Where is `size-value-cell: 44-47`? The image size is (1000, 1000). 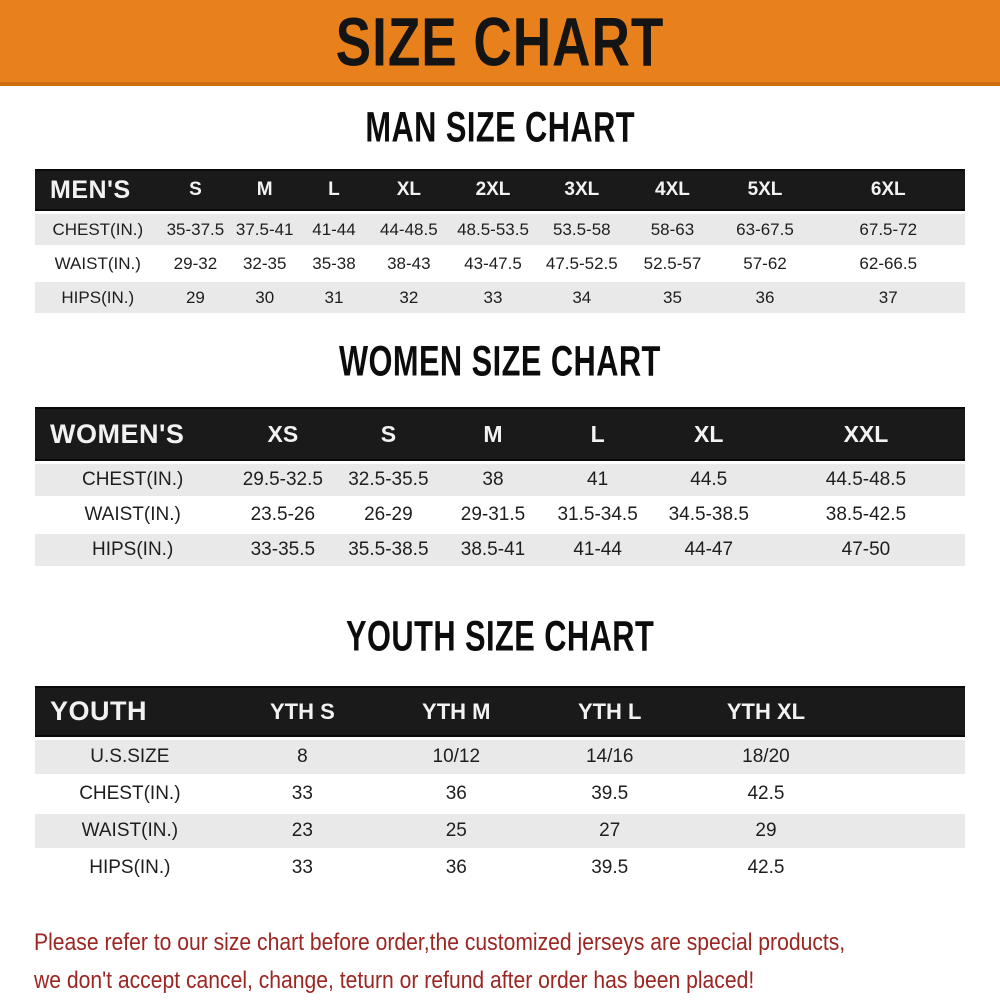
size-value-cell: 44-47 is located at coordinates (708, 550).